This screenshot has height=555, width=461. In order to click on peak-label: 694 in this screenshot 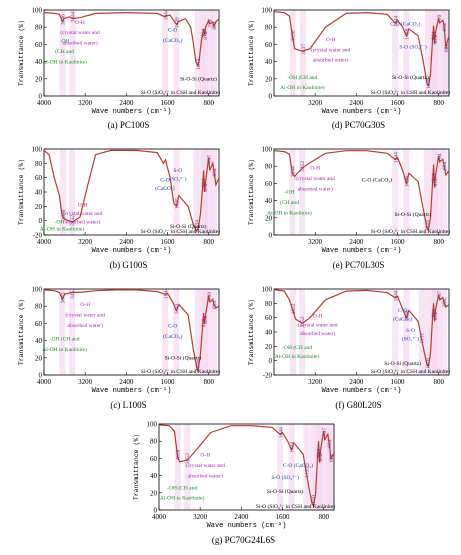, I will do `click(445, 302)`.